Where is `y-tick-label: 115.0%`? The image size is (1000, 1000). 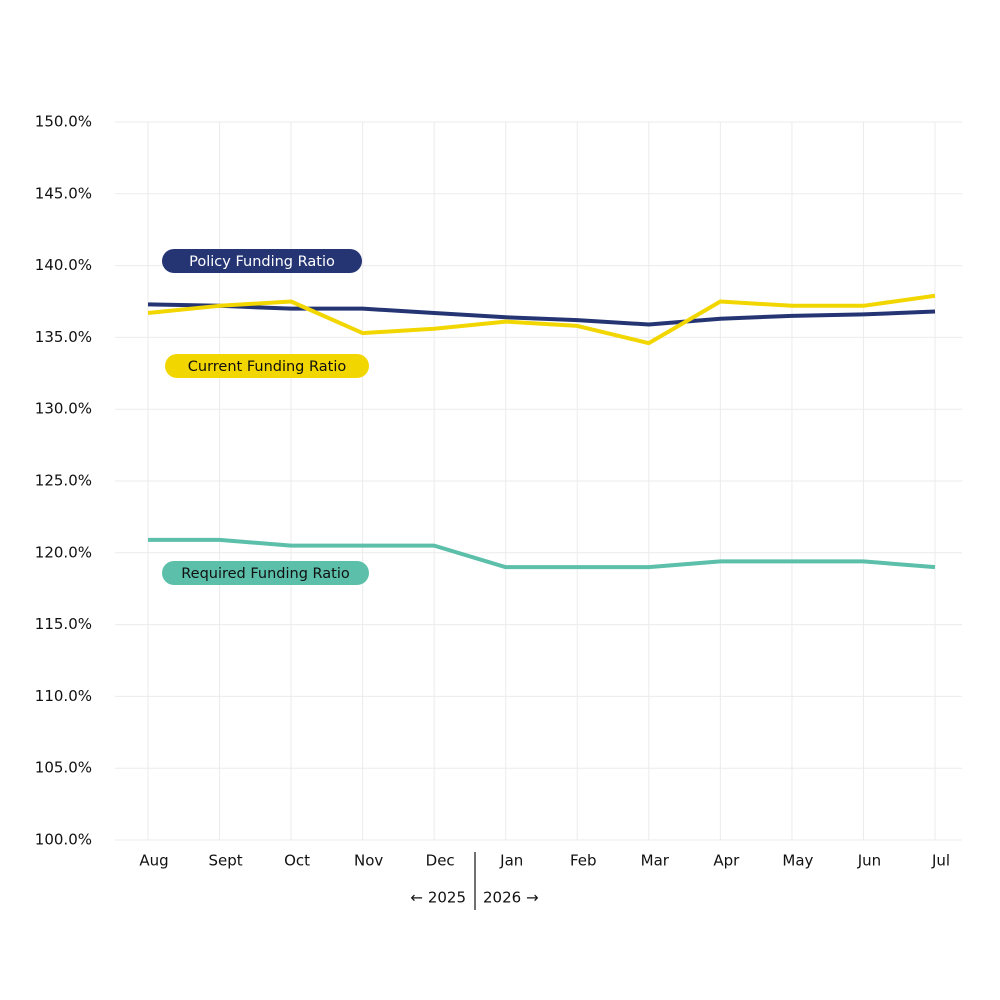
y-tick-label: 115.0% is located at coordinates (63, 624).